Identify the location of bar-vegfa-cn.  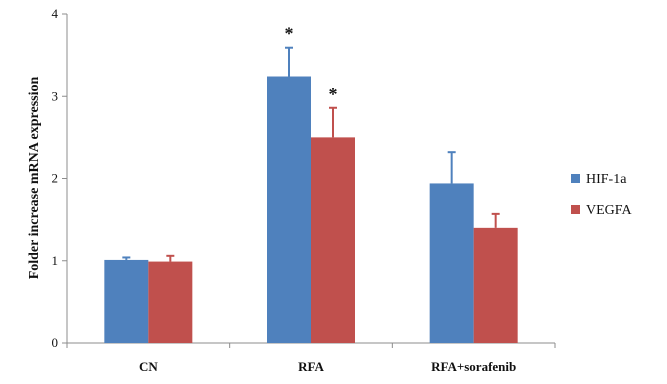
(170, 302).